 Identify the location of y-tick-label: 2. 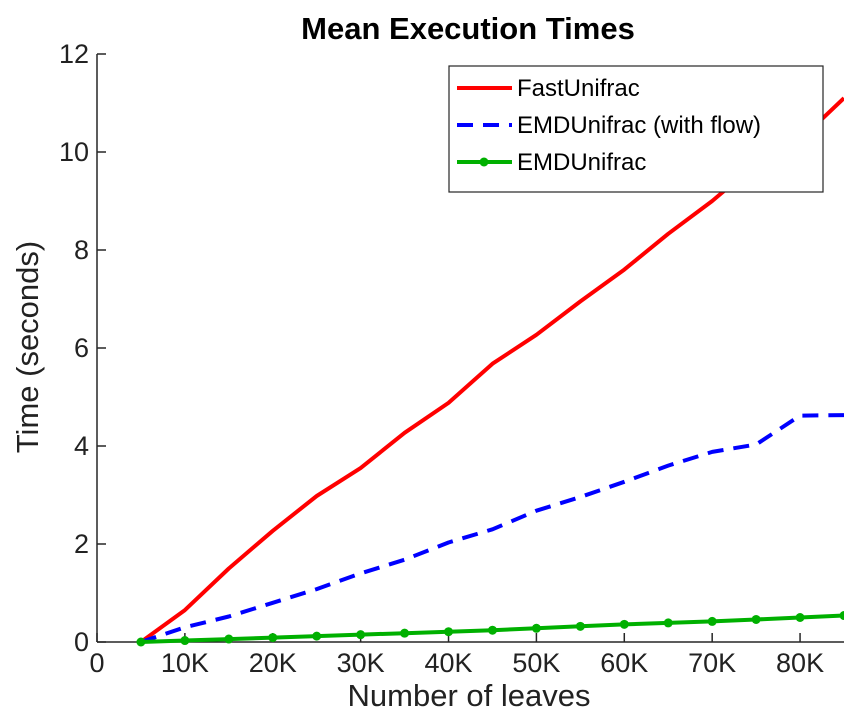
(81, 544).